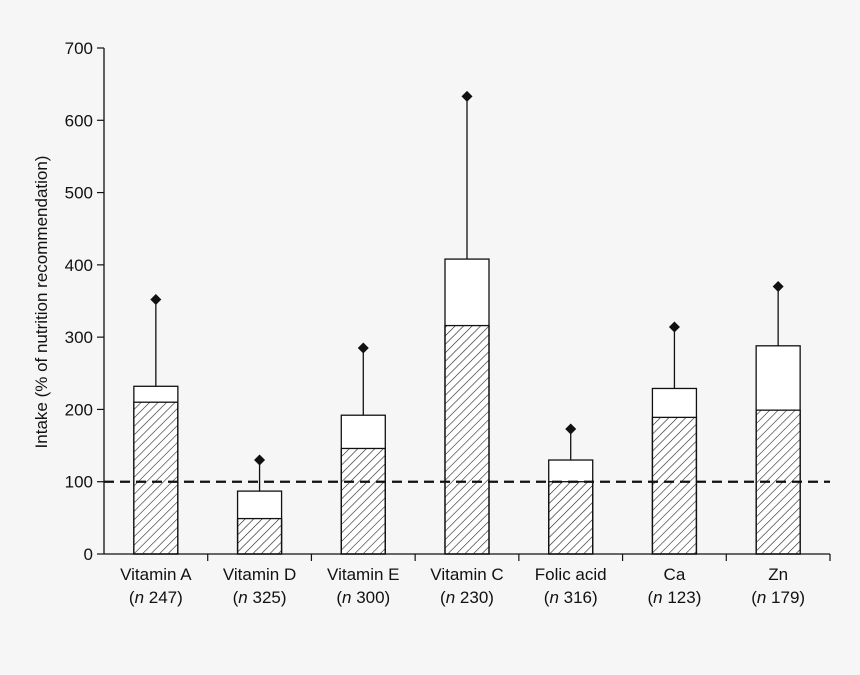 The width and height of the screenshot is (860, 675). Describe the element at coordinates (675, 574) in the screenshot. I see `category-label: Ca` at that location.